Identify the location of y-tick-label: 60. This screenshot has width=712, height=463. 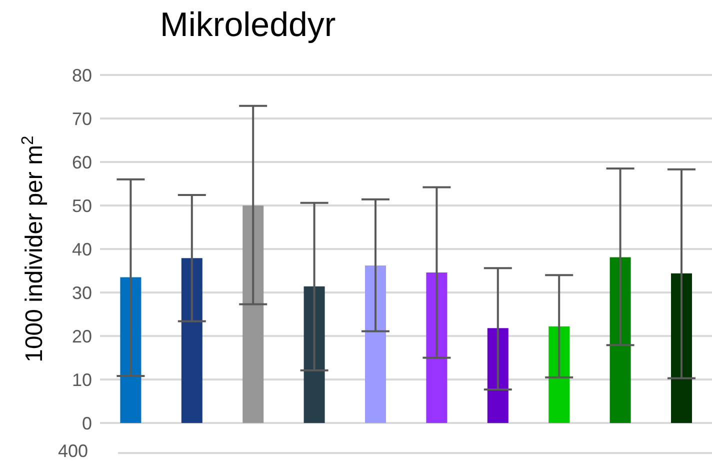
(82, 162).